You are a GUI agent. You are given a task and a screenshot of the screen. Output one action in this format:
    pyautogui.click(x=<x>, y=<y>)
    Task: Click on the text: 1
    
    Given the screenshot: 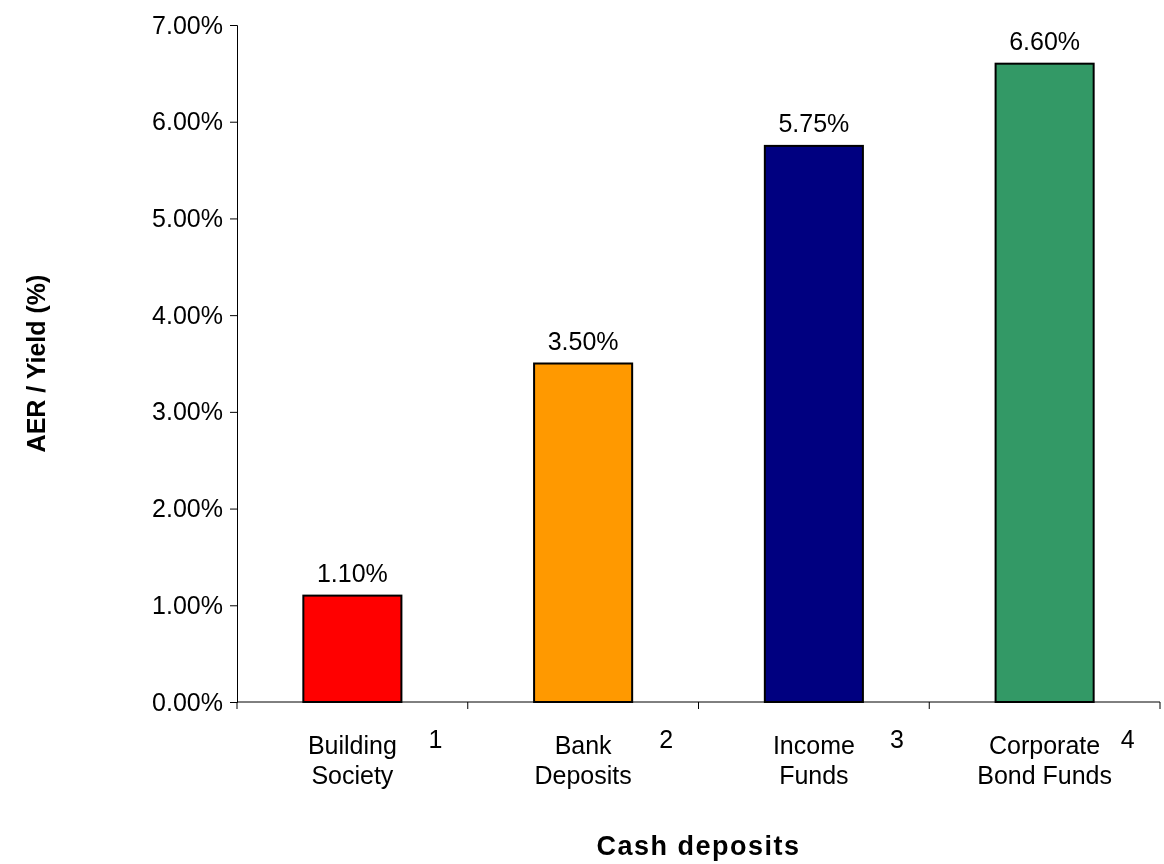 What is the action you would take?
    pyautogui.click(x=435, y=739)
    